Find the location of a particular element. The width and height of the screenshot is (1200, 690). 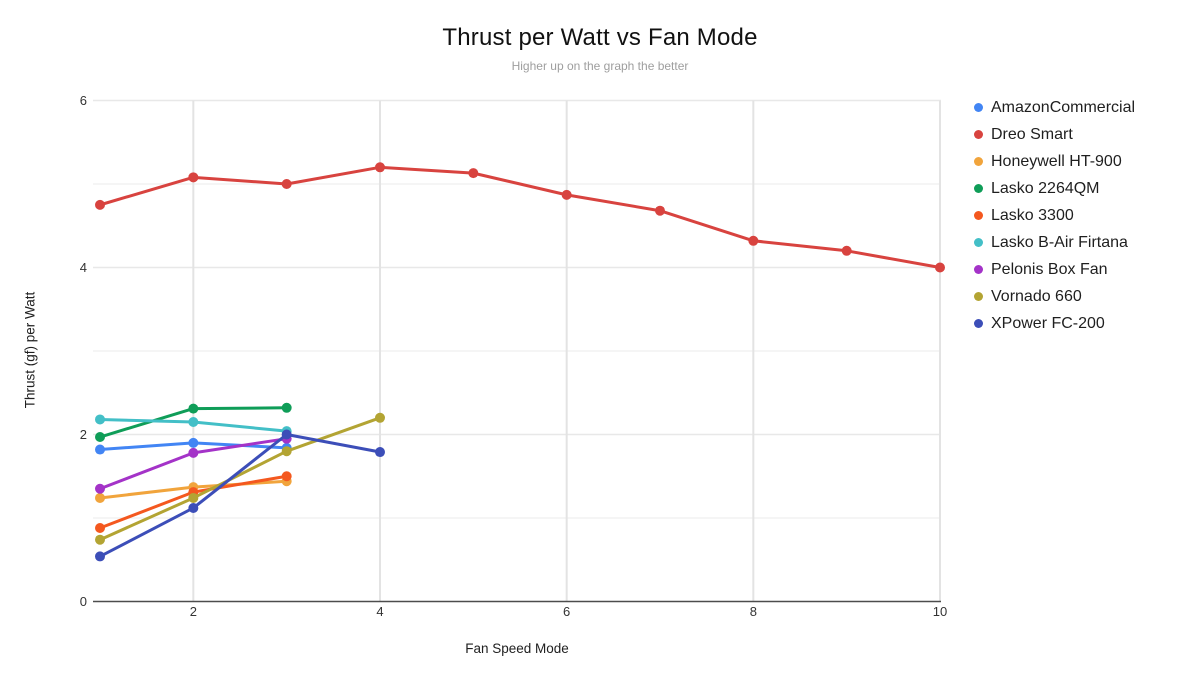

y-axis-title-text: Thrust (gf) per Watt is located at coordinates (30, 350).